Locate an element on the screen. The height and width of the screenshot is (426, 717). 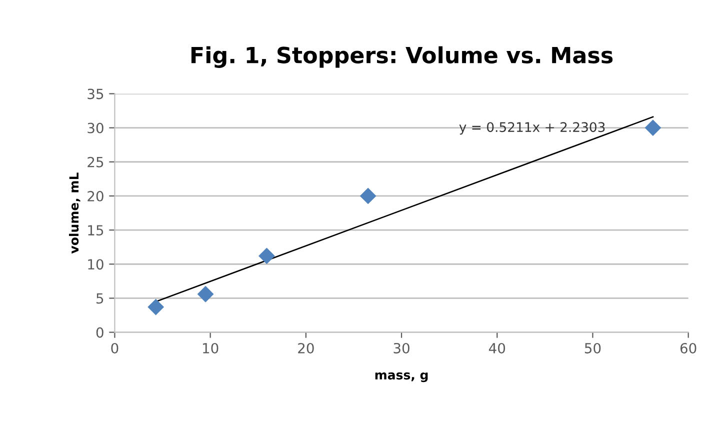
y-tick-label: 20 is located at coordinates (96, 196).